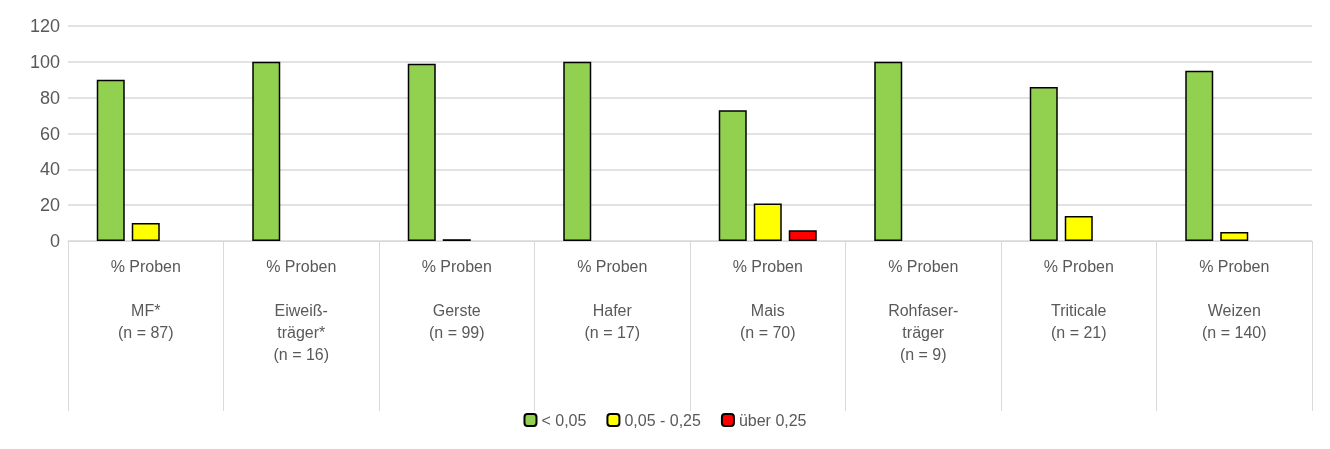  I want to click on category-label: % Proben Rohfaser- träger (n = 9), so click(923, 310).